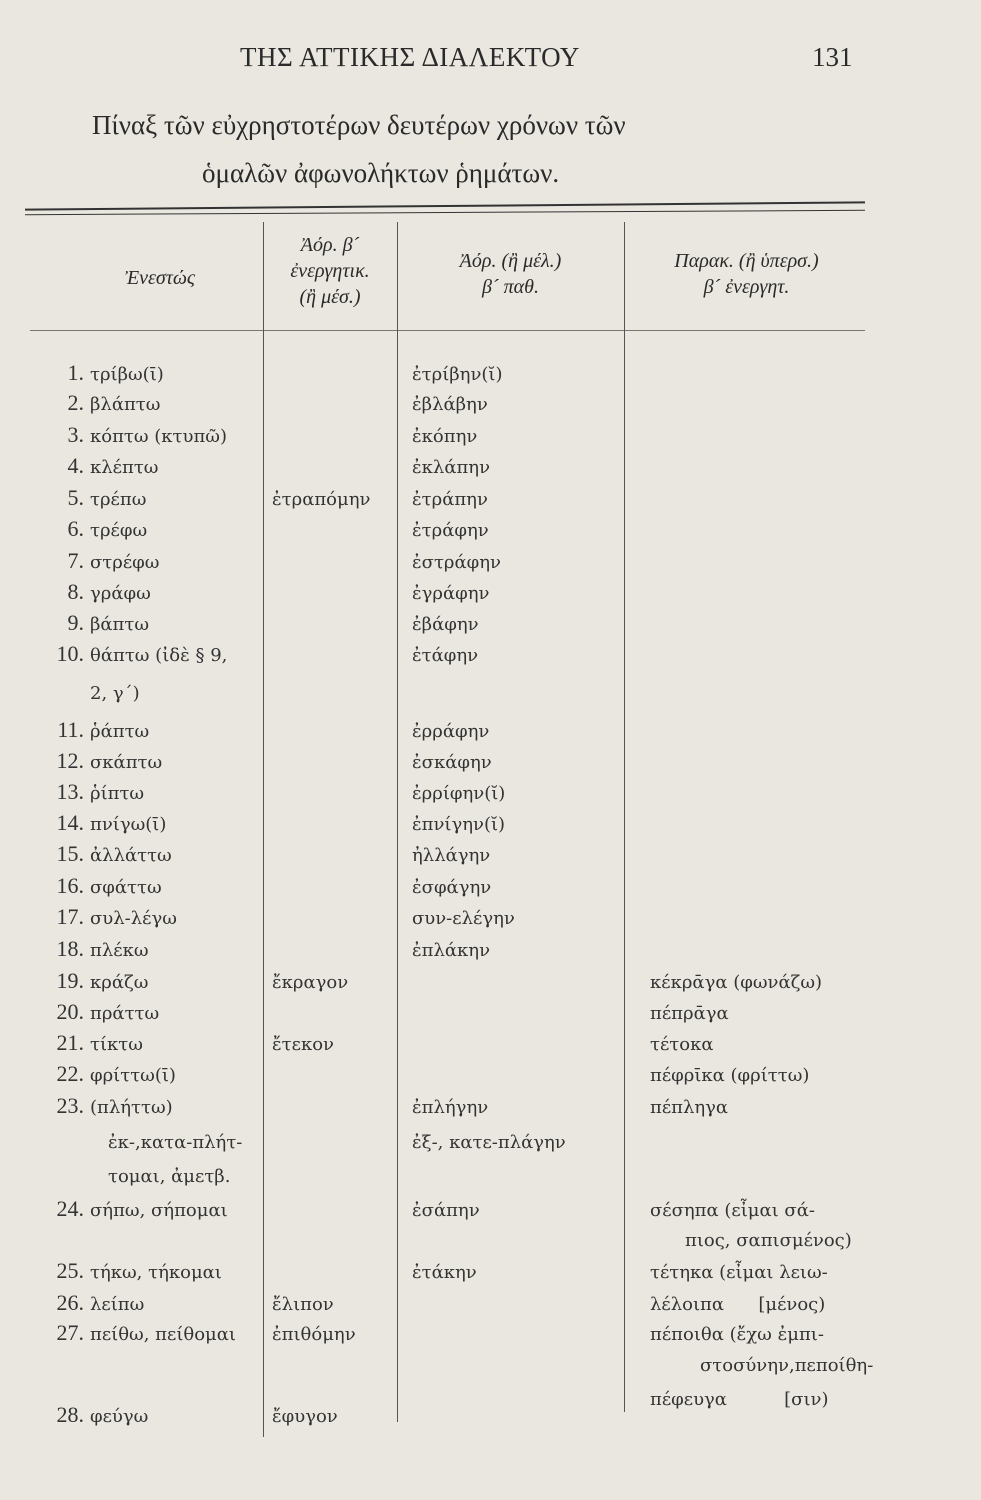 Image resolution: width=981 pixels, height=1500 pixels. Describe the element at coordinates (457, 374) in the screenshot. I see `aorist-passive-cell: ἐτρίβην(ῐ)` at that location.